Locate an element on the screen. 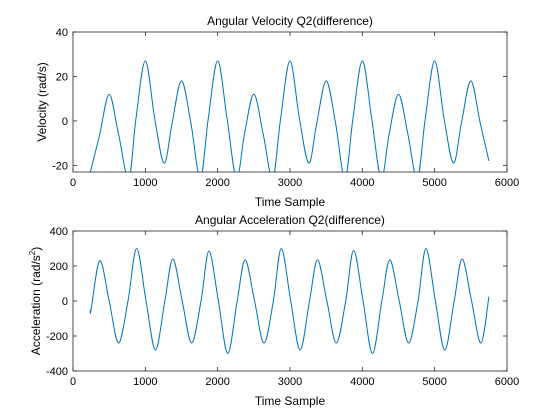 The width and height of the screenshot is (560, 420). velocity-y-tick-label: 0 is located at coordinates (65, 122).